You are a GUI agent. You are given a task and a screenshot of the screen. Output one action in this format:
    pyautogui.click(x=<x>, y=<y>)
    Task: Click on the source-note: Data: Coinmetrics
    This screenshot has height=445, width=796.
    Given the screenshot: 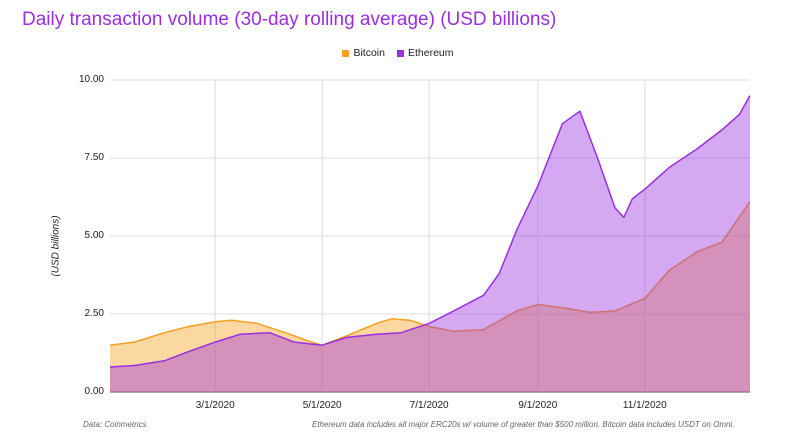 What is the action you would take?
    pyautogui.click(x=115, y=424)
    